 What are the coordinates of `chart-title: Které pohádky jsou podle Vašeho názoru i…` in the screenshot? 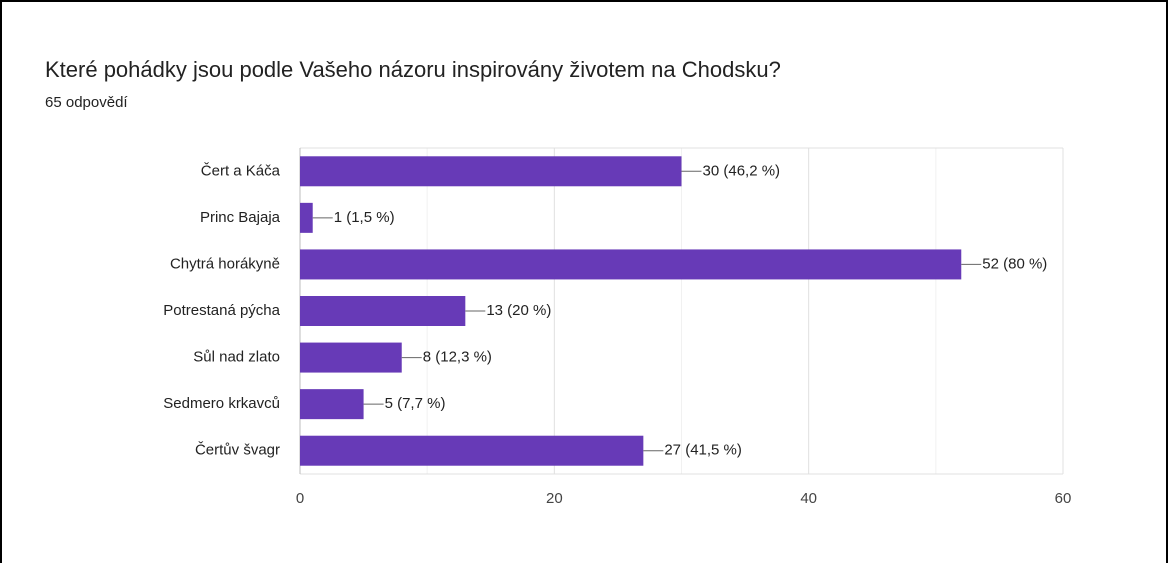 It's located at (413, 69).